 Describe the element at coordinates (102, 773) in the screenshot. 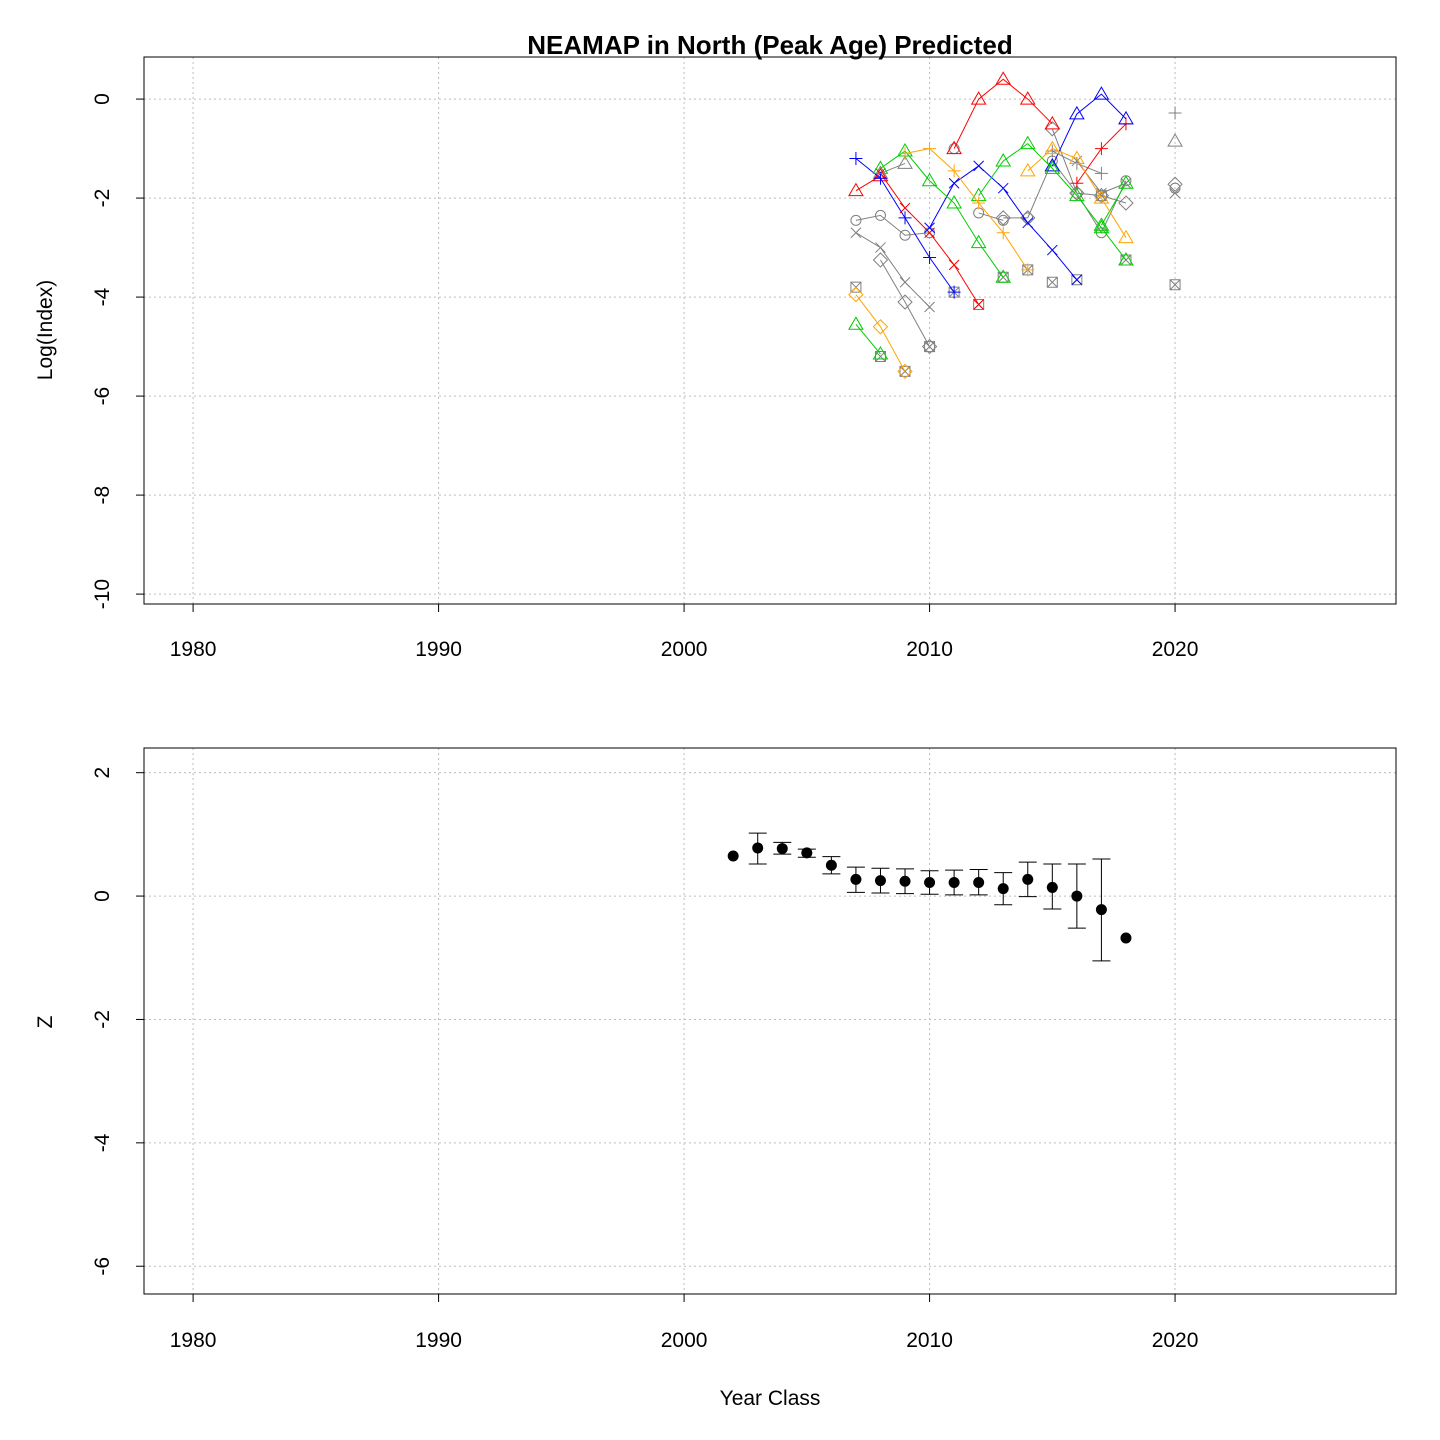

I see `y-tick-label: 2` at that location.